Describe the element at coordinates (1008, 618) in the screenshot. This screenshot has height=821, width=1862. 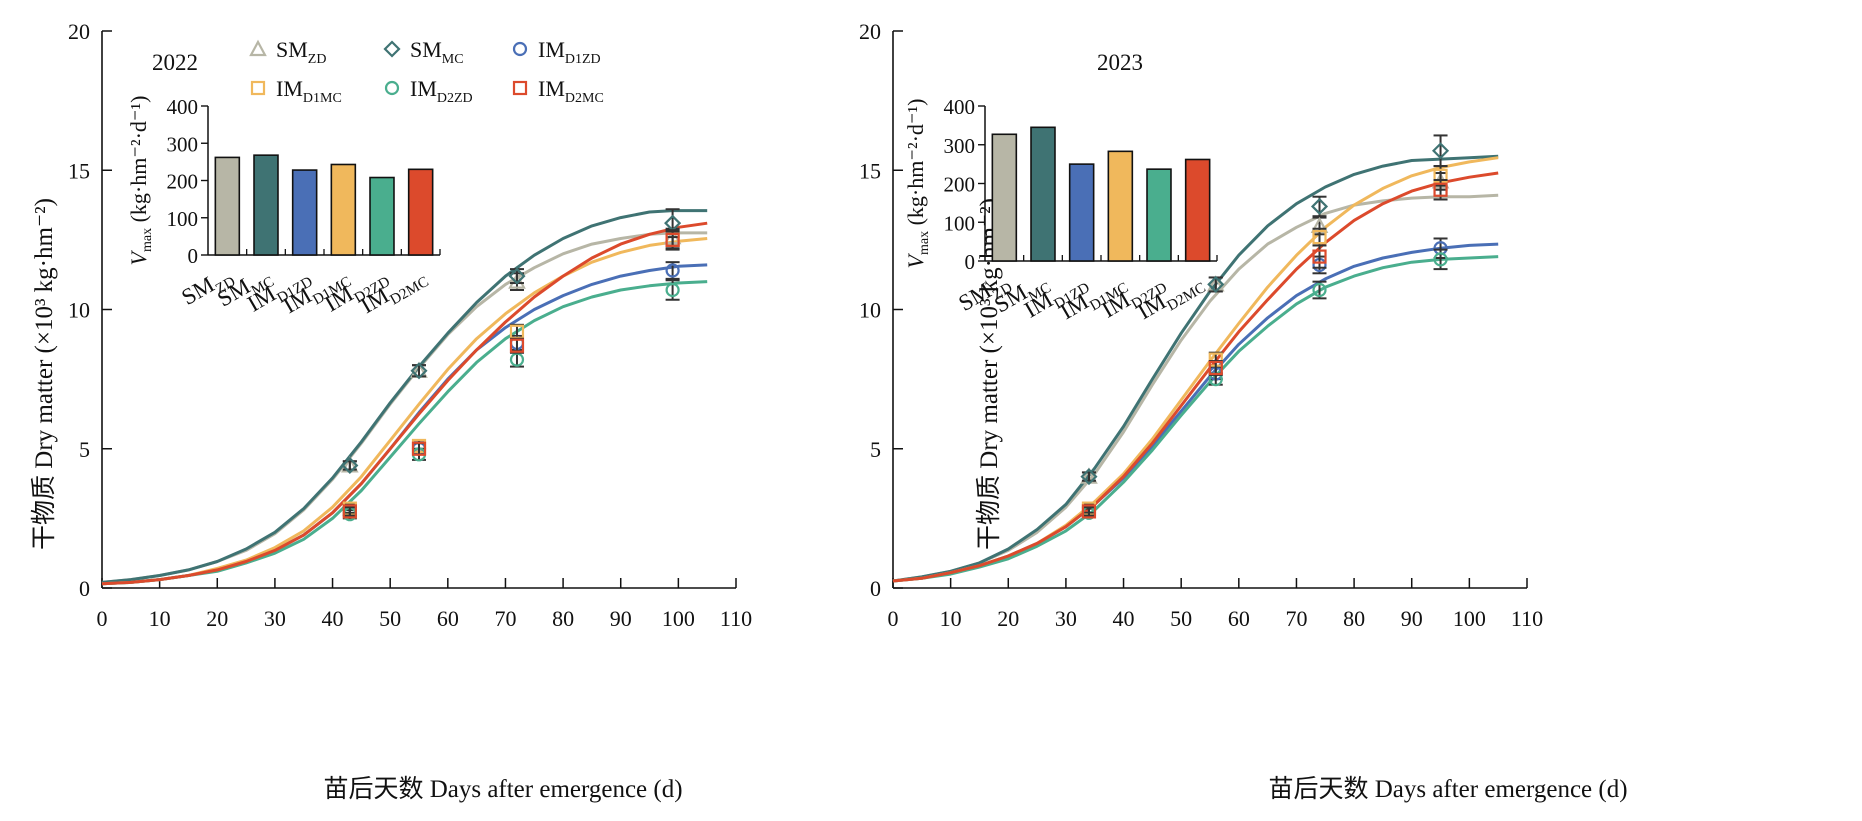
I see `x-tick-label: 20` at that location.